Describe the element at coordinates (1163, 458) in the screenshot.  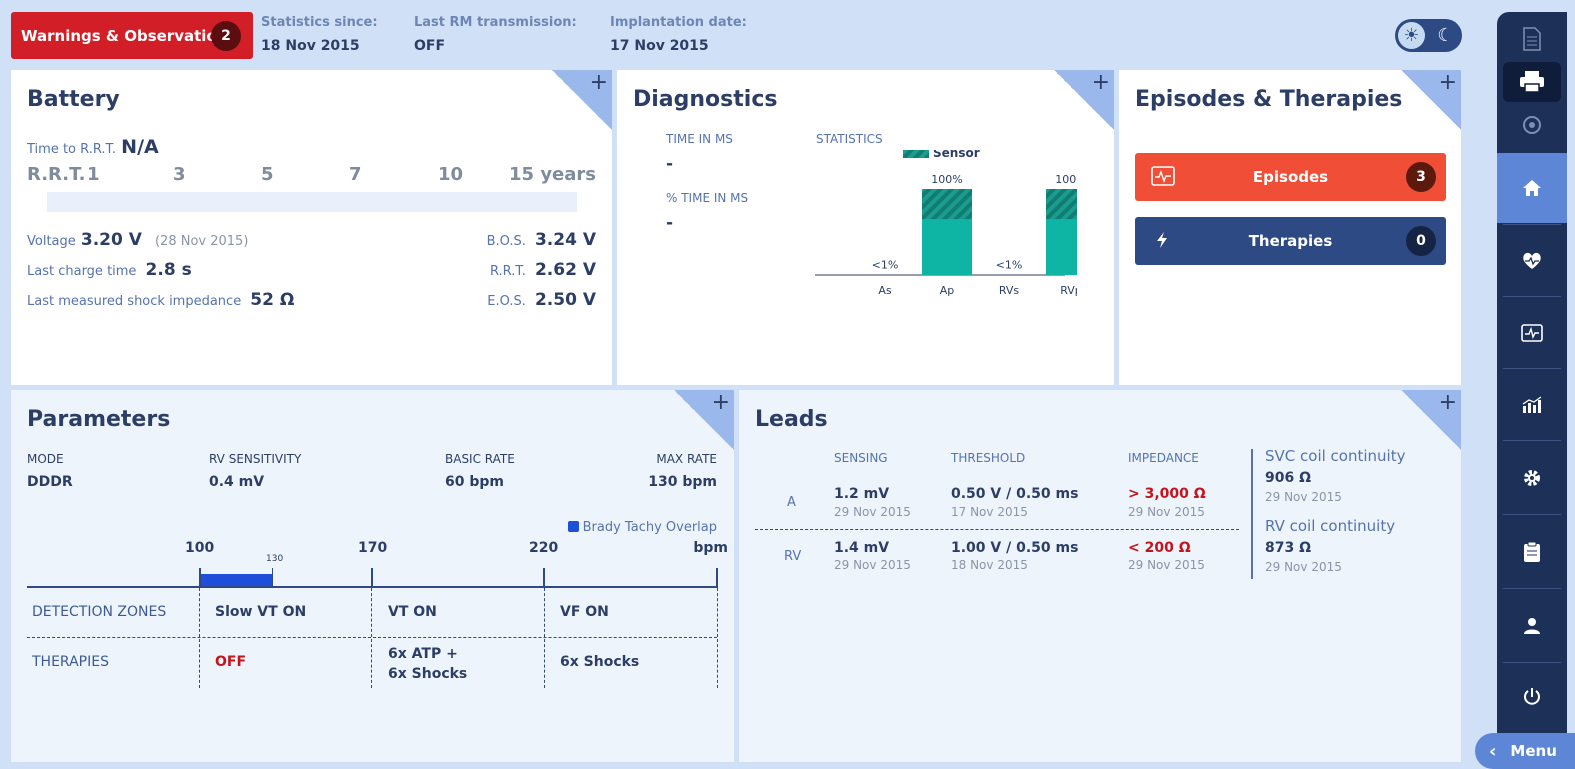
I see `impedance-column-header: IMPEDANCE` at that location.